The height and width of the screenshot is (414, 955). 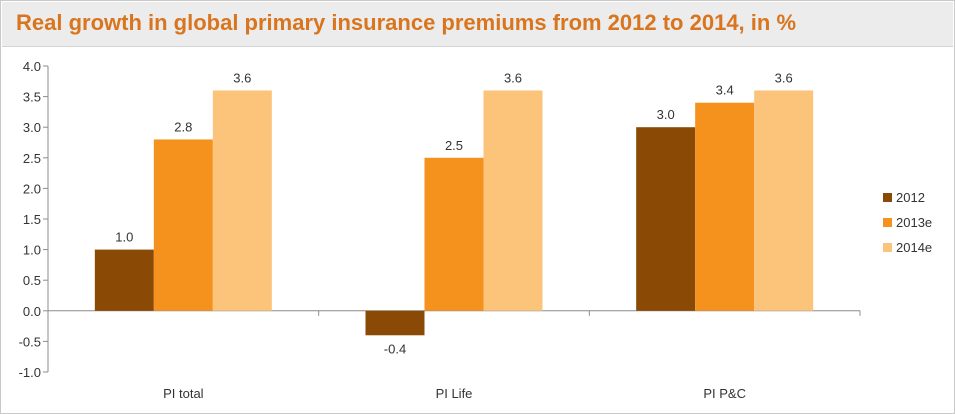 I want to click on legend-label: 2014e, so click(x=914, y=247).